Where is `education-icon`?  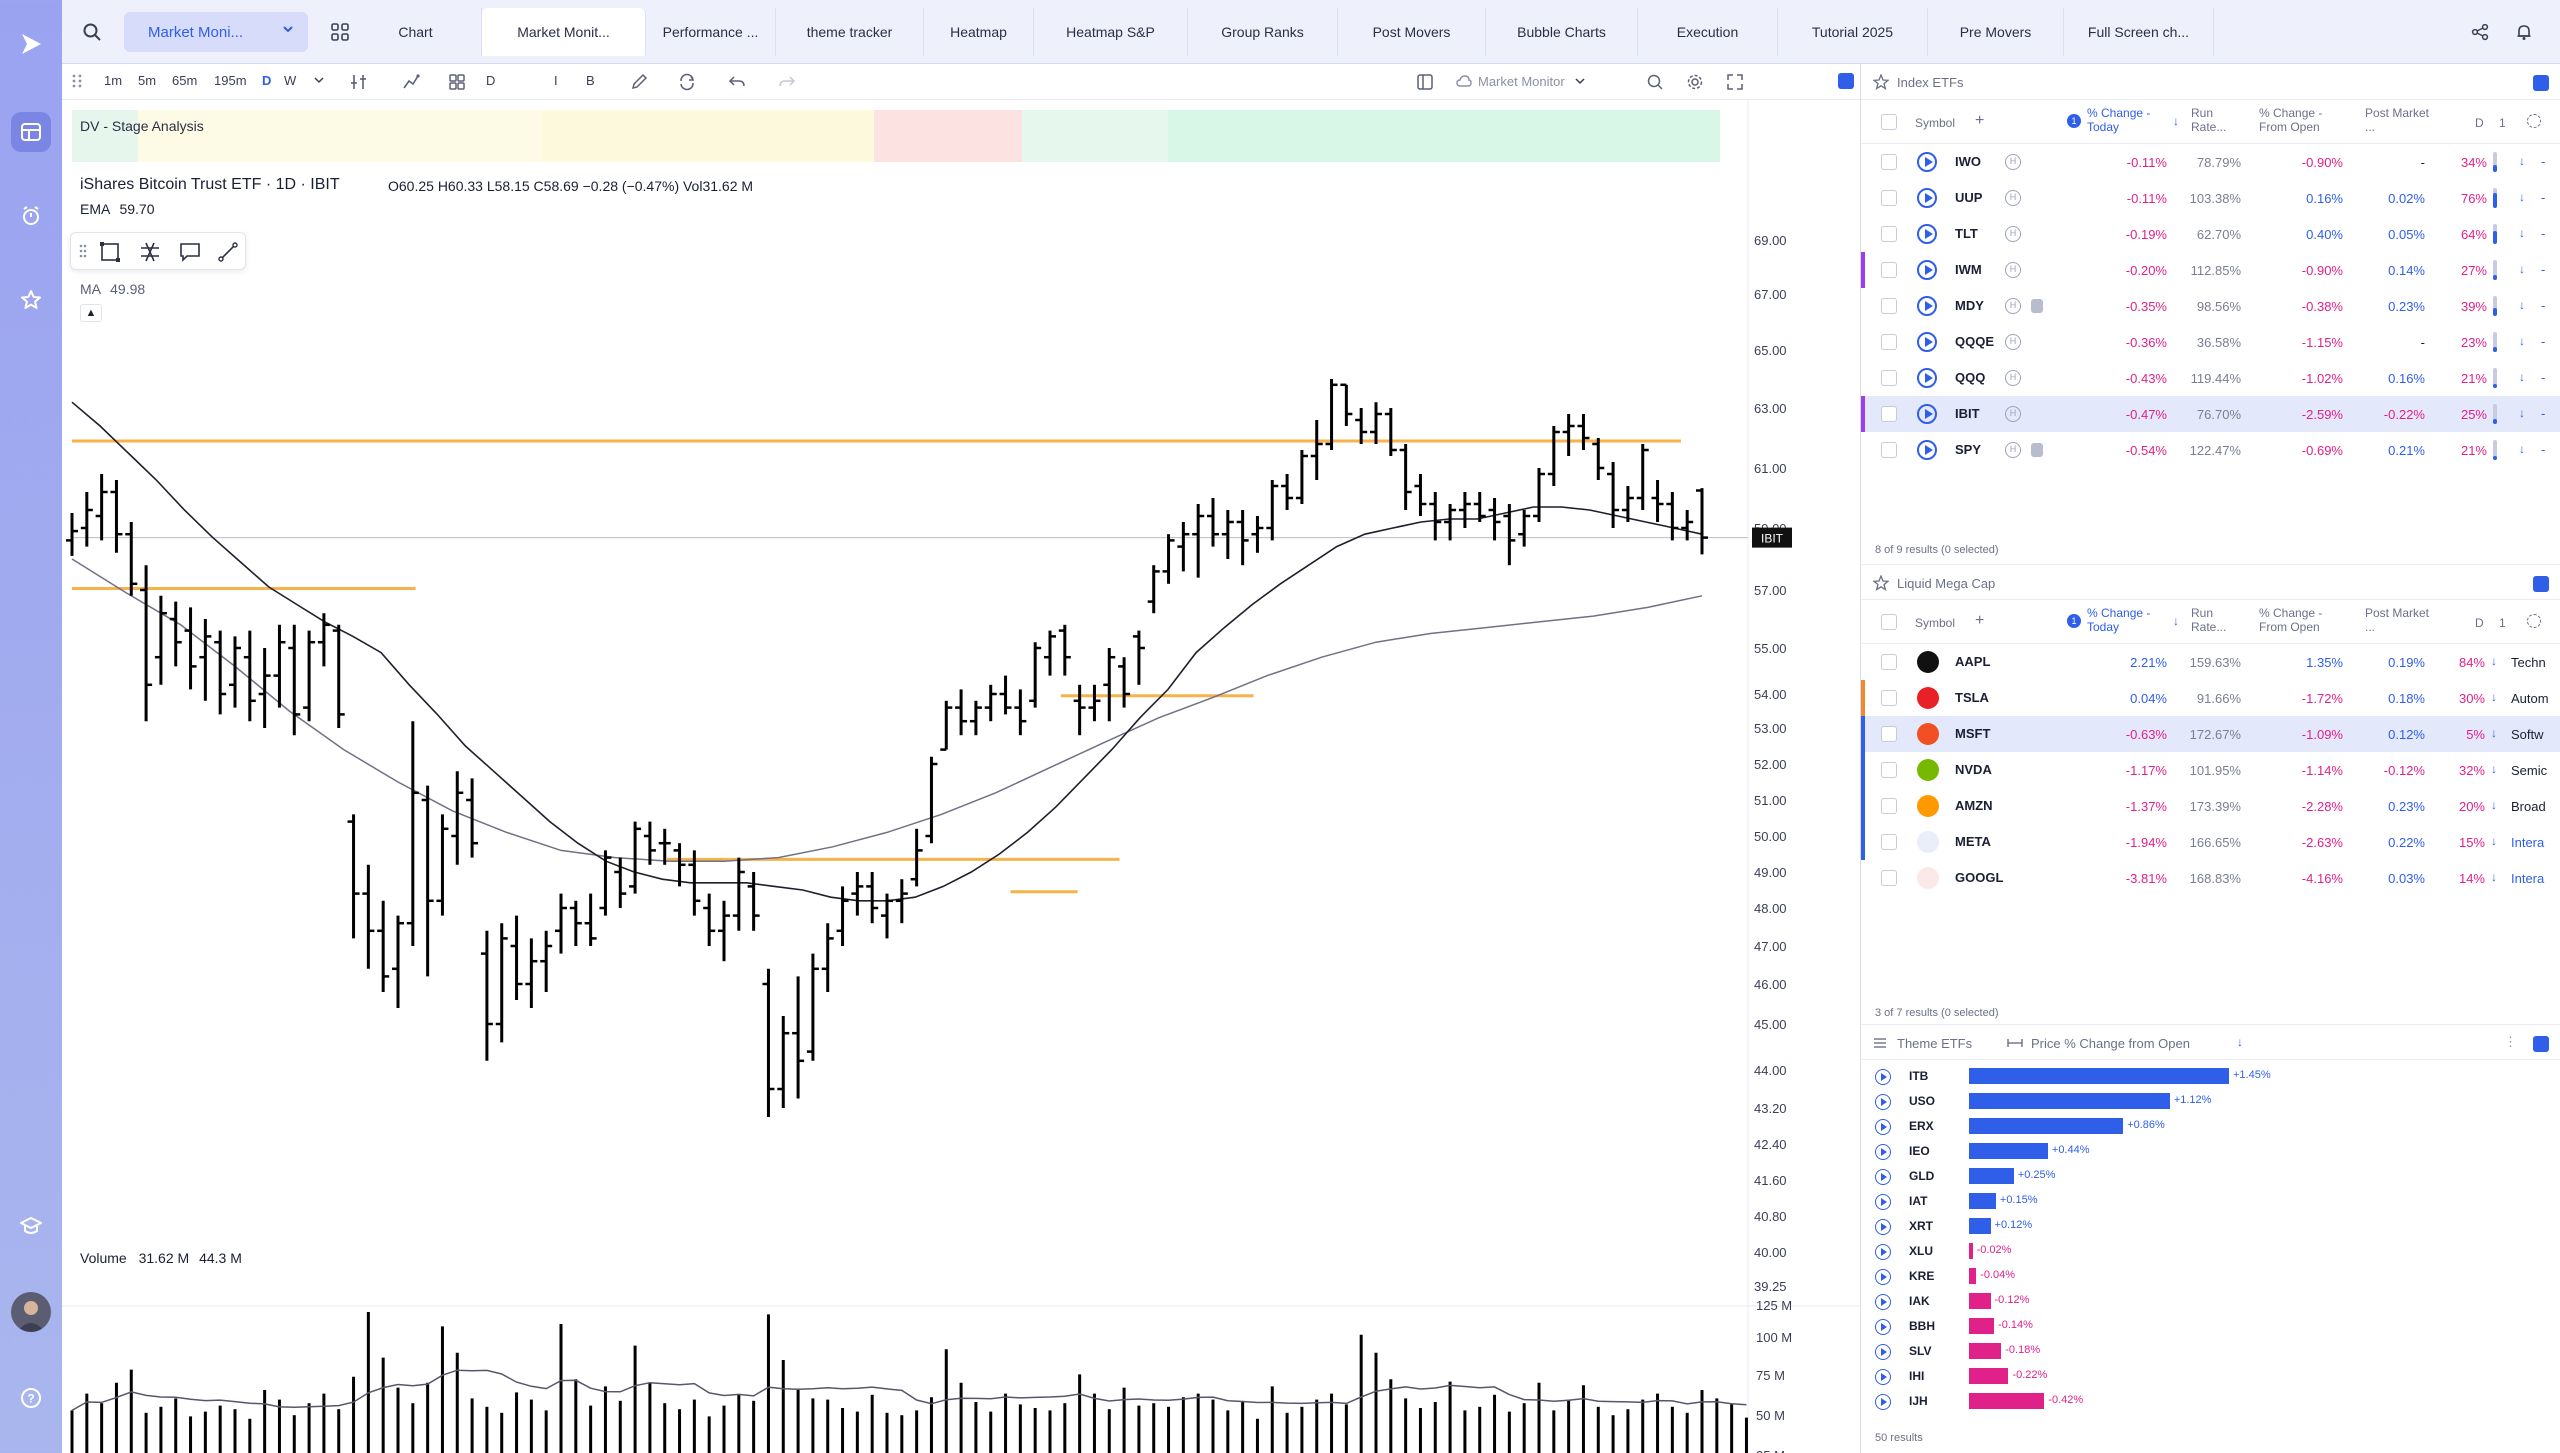
education-icon is located at coordinates (31, 1226).